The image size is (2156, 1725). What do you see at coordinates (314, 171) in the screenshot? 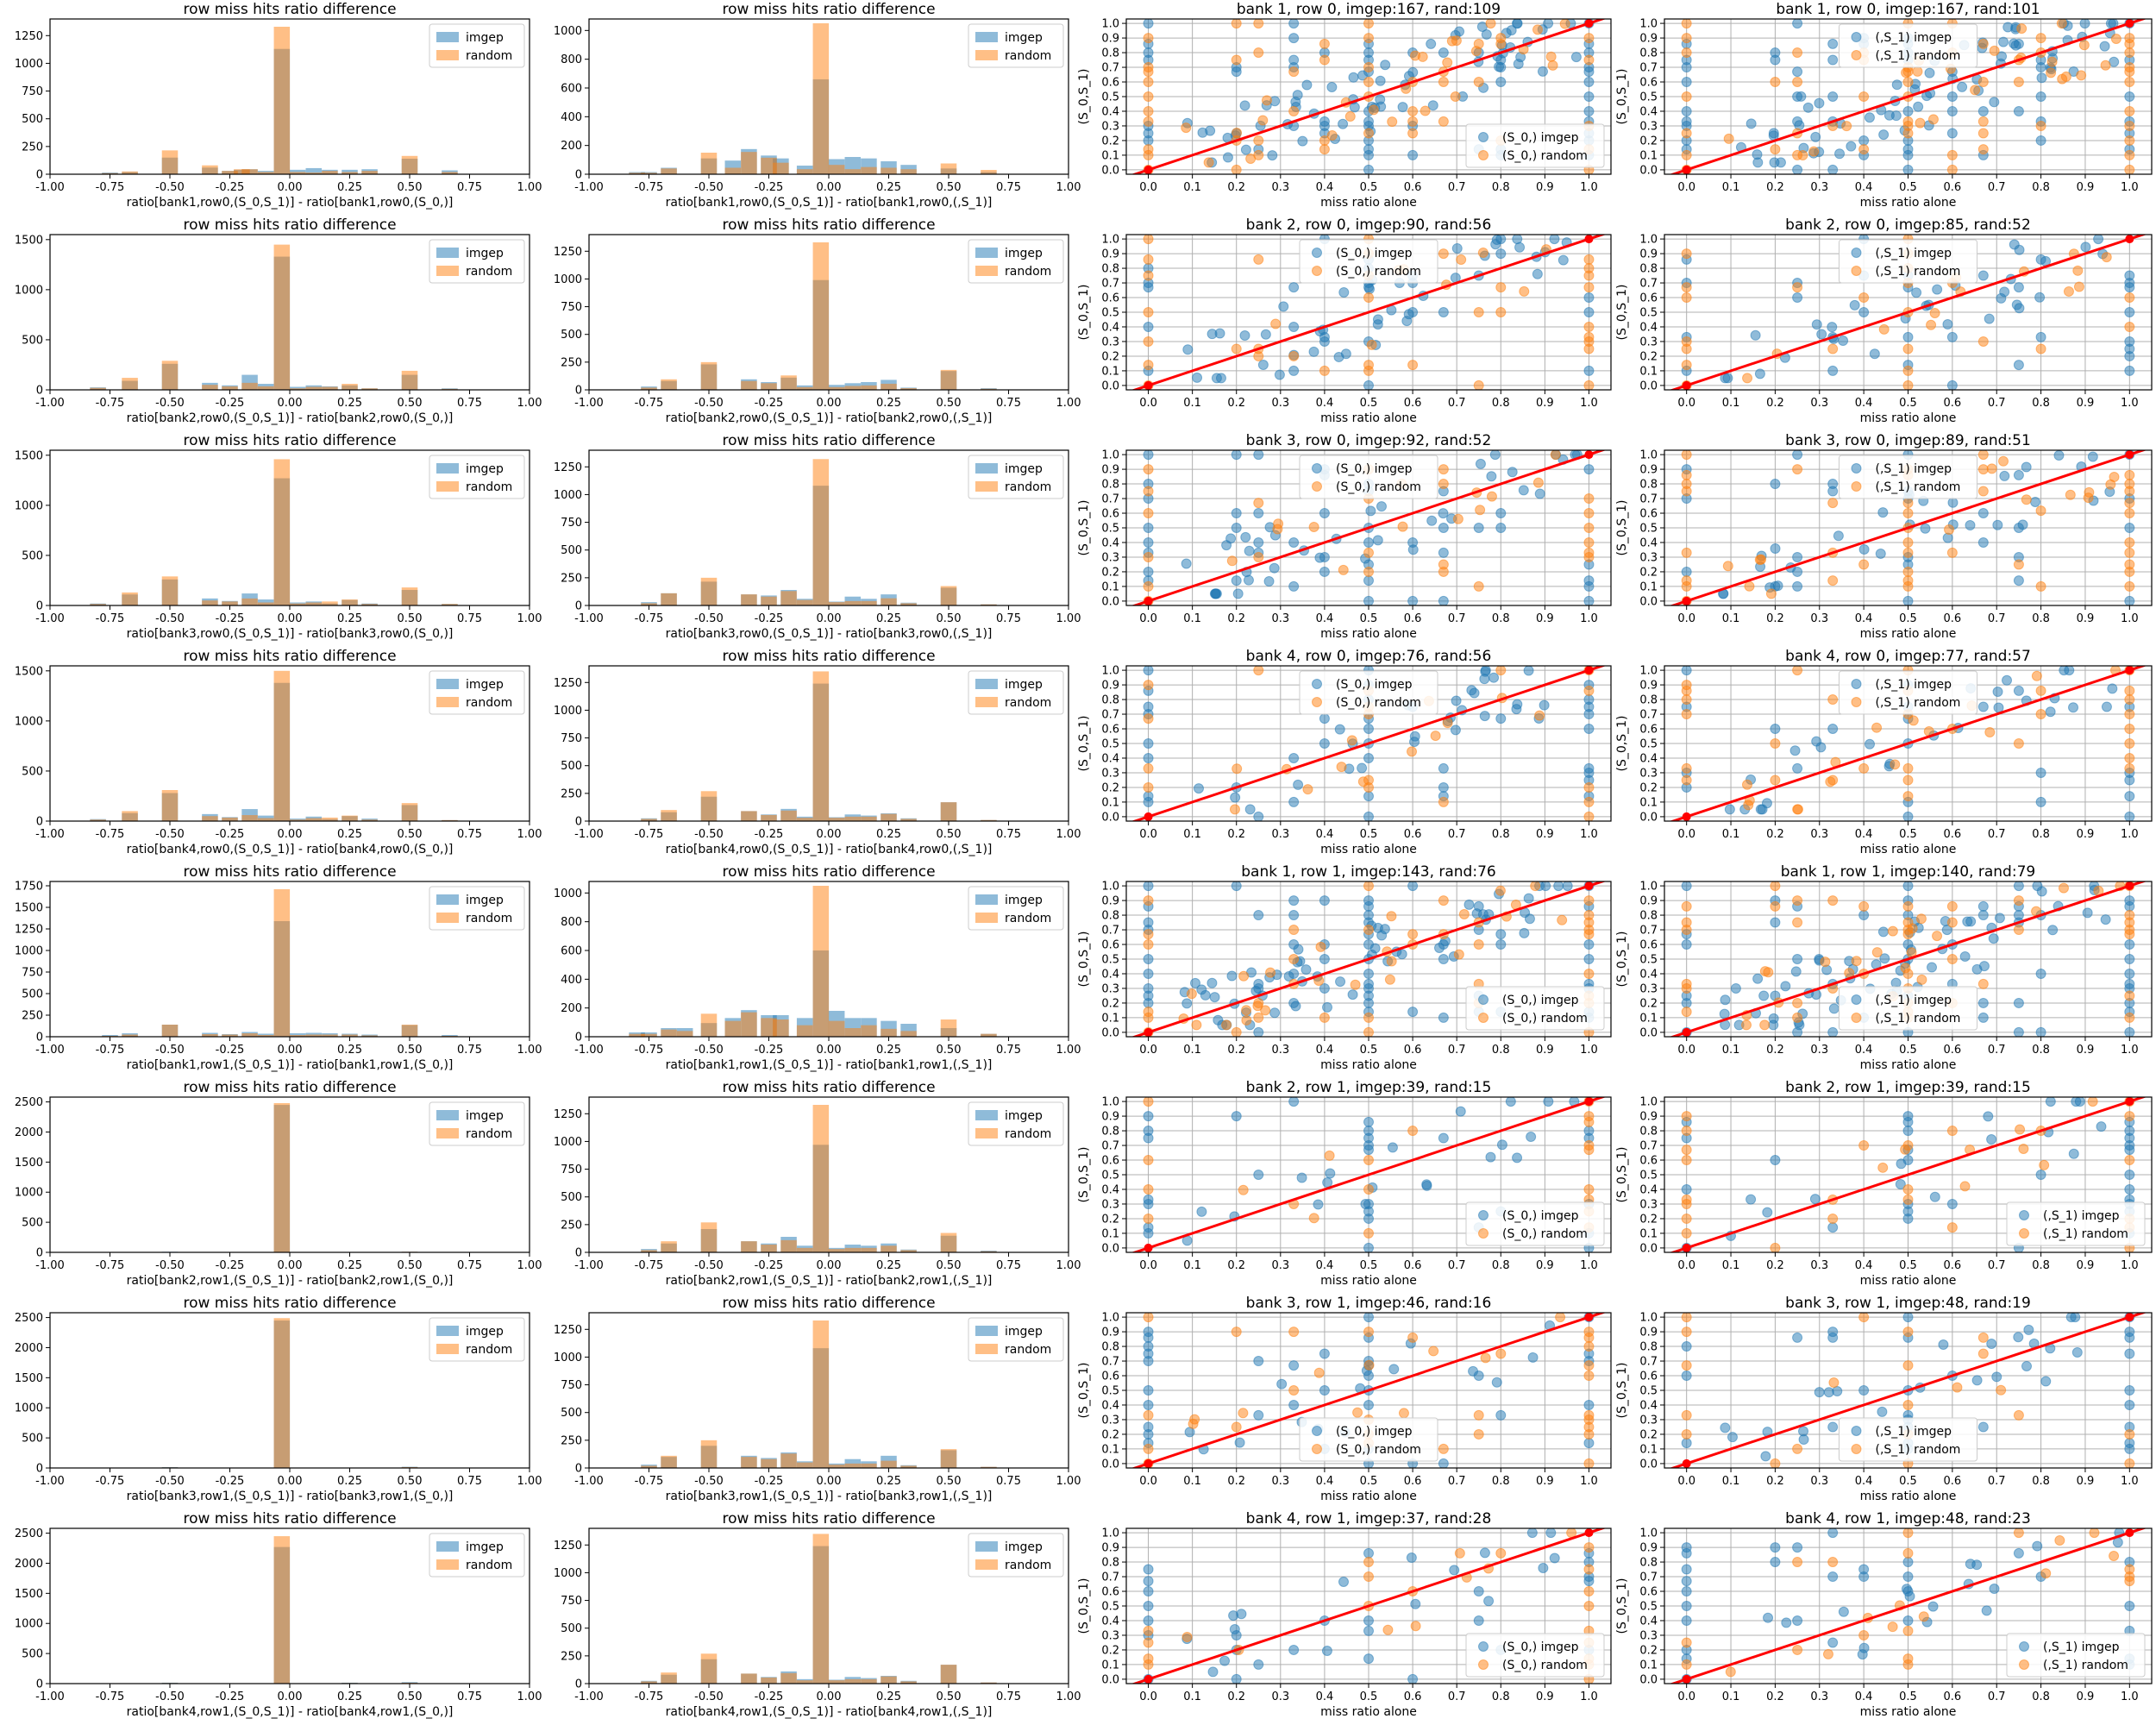
I see `bar-imgep` at bounding box center [314, 171].